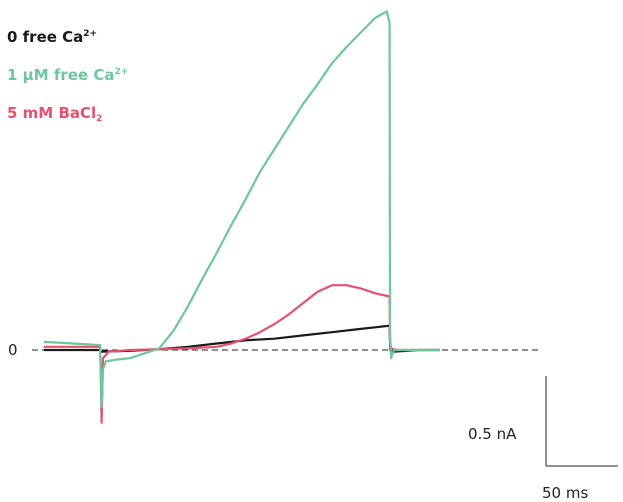 The height and width of the screenshot is (502, 623). I want to click on legend-entry-0: 0 free Ca2+, so click(52, 37).